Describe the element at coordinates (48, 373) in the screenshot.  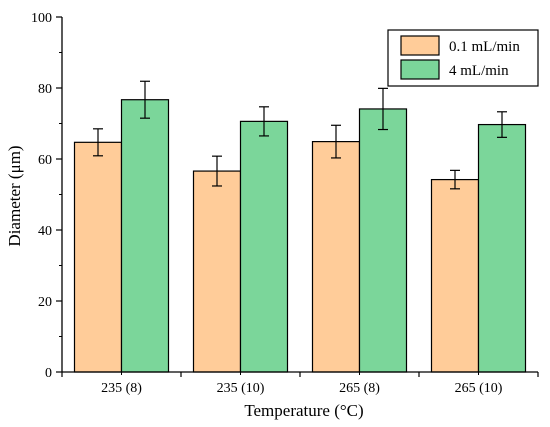
I see `y-tick-label: 0` at that location.